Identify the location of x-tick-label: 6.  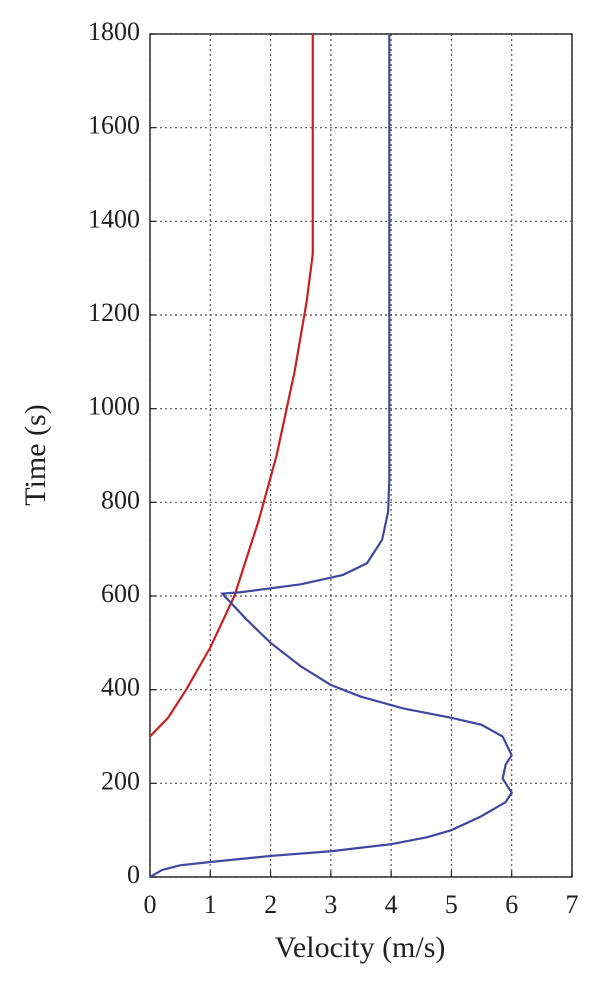
(511, 904).